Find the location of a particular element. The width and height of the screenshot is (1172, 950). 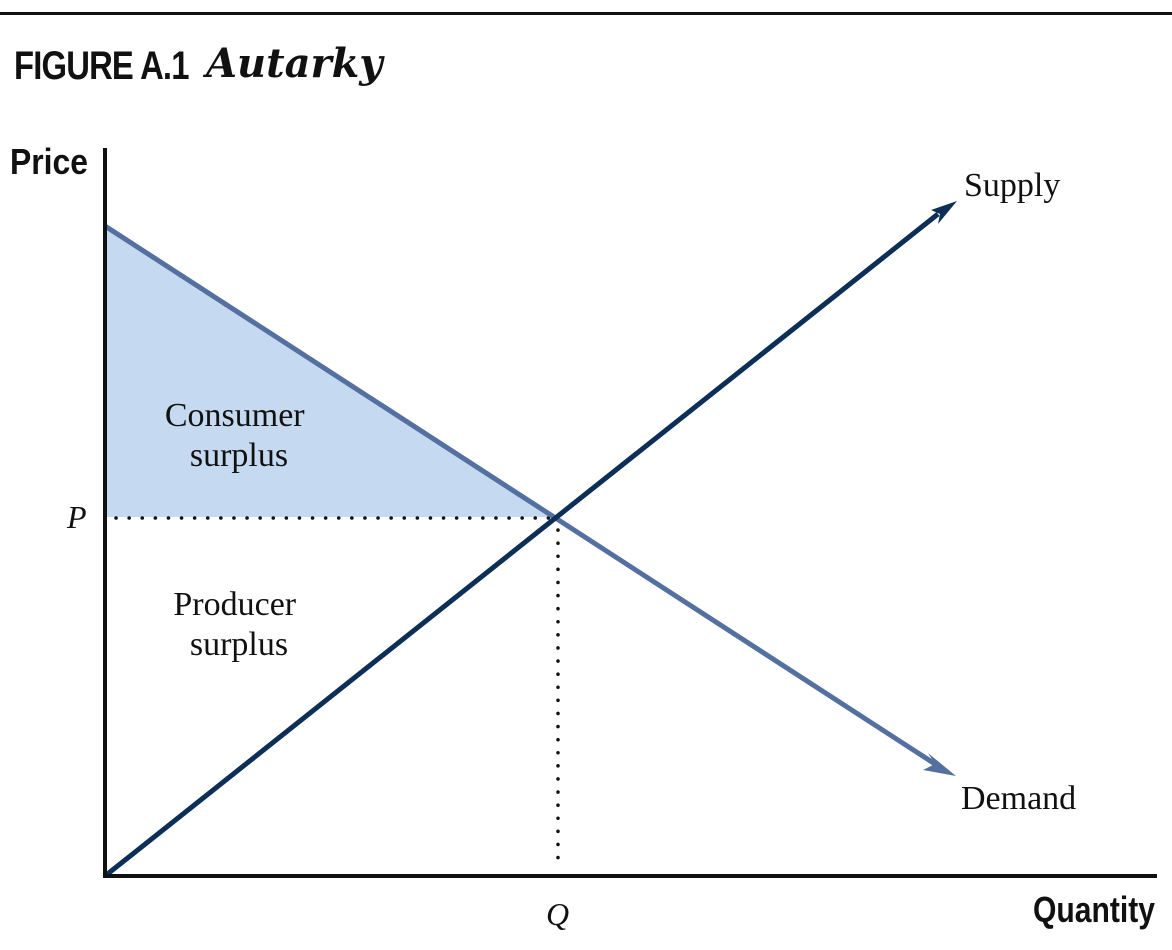

top-rule is located at coordinates (586, 13).